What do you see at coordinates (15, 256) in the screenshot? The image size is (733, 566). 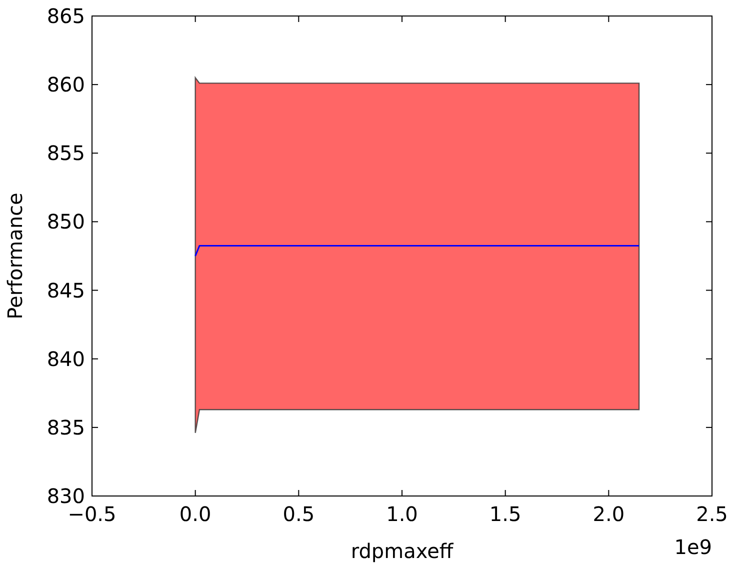 I see `y-axis-title: Performance` at bounding box center [15, 256].